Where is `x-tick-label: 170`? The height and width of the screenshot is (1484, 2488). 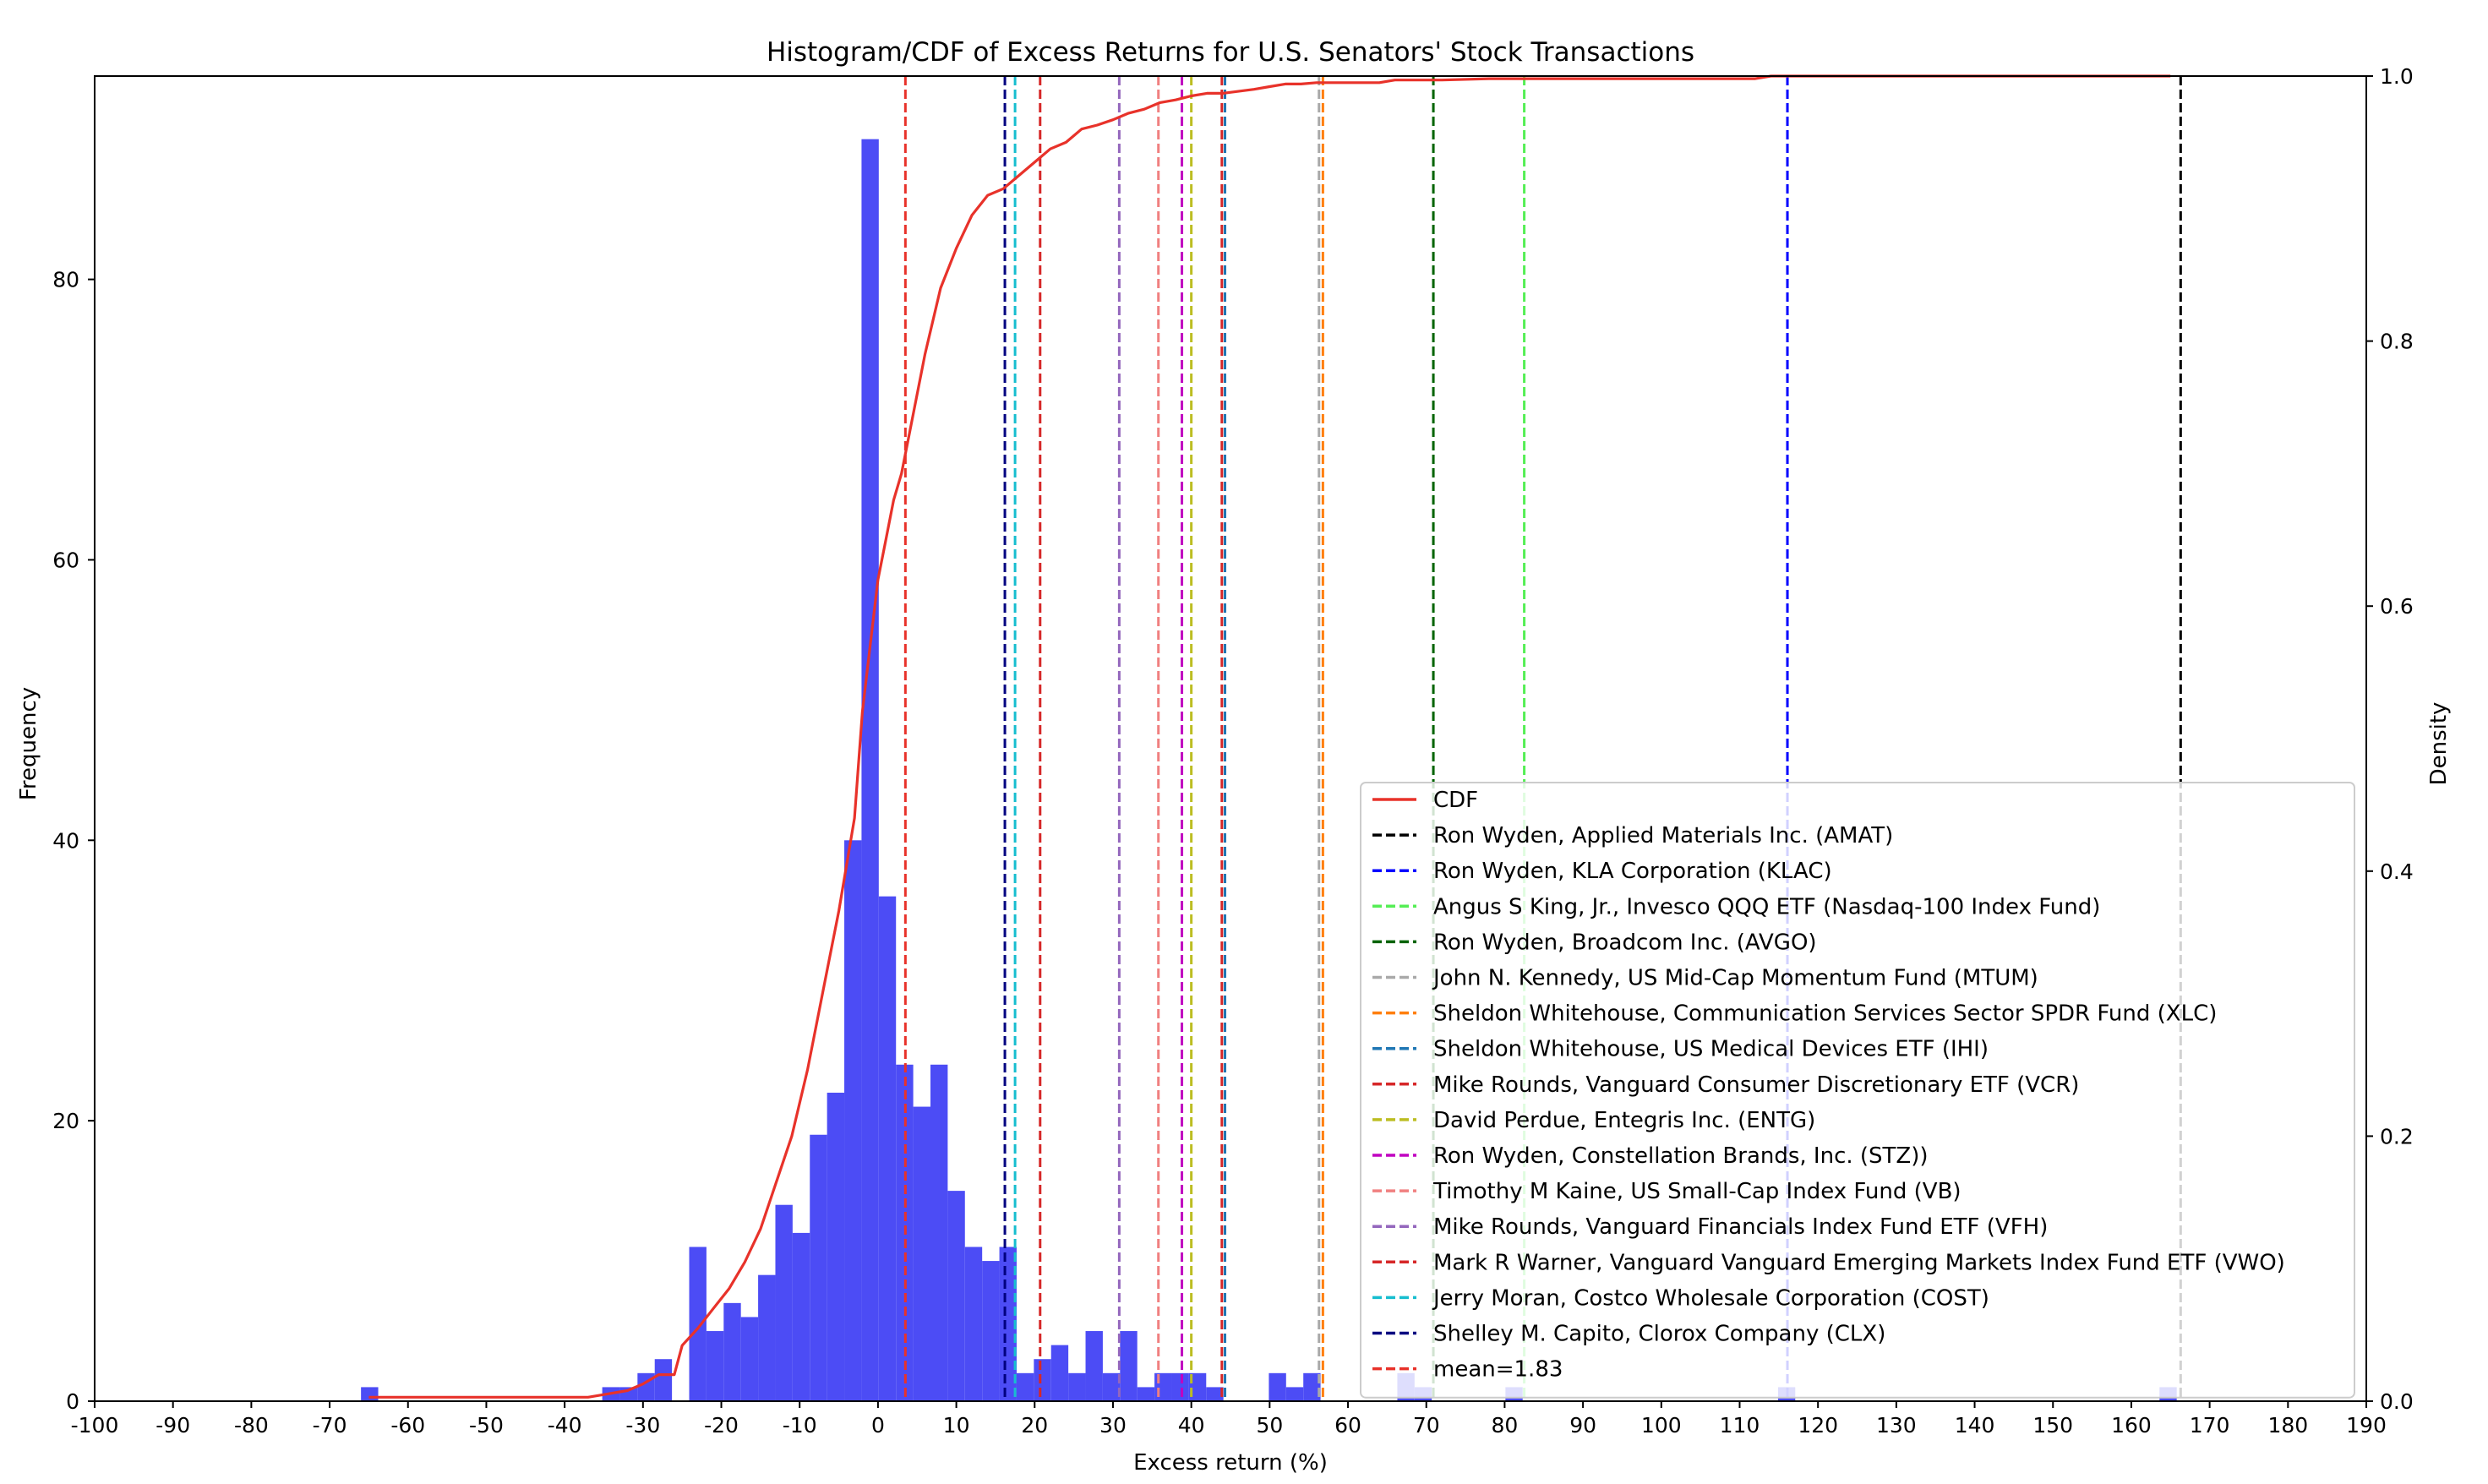
x-tick-label: 170 is located at coordinates (2210, 1426).